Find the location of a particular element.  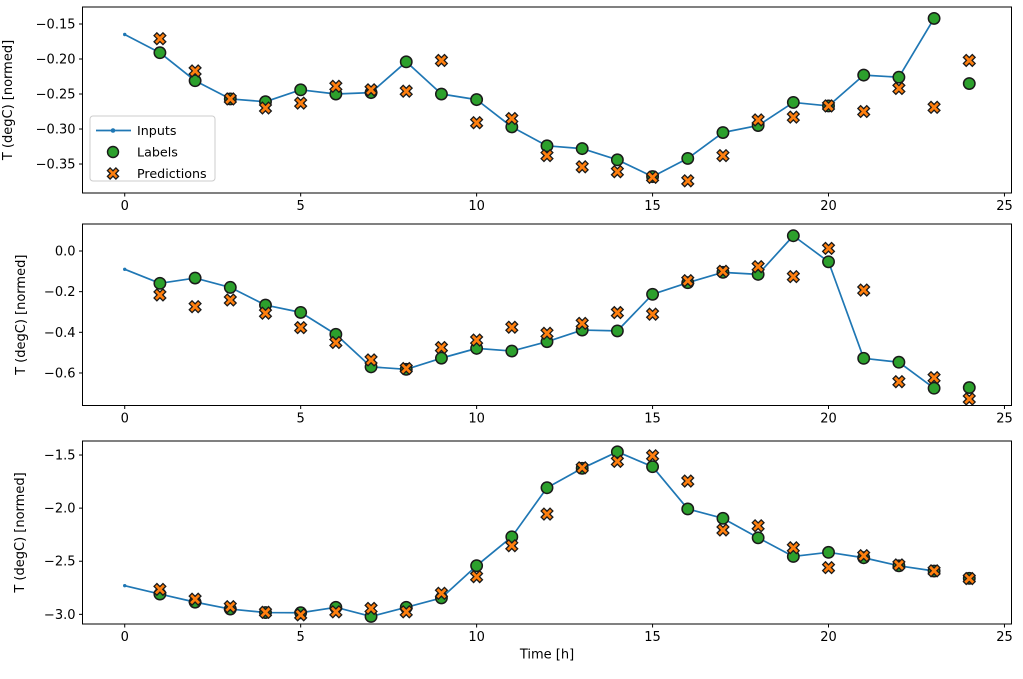

y-tick-label: −1.5 is located at coordinates (60, 456).